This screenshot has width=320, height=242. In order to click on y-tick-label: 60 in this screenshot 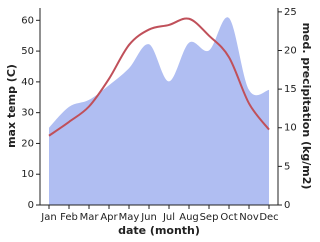, I will do `click(27, 20)`.